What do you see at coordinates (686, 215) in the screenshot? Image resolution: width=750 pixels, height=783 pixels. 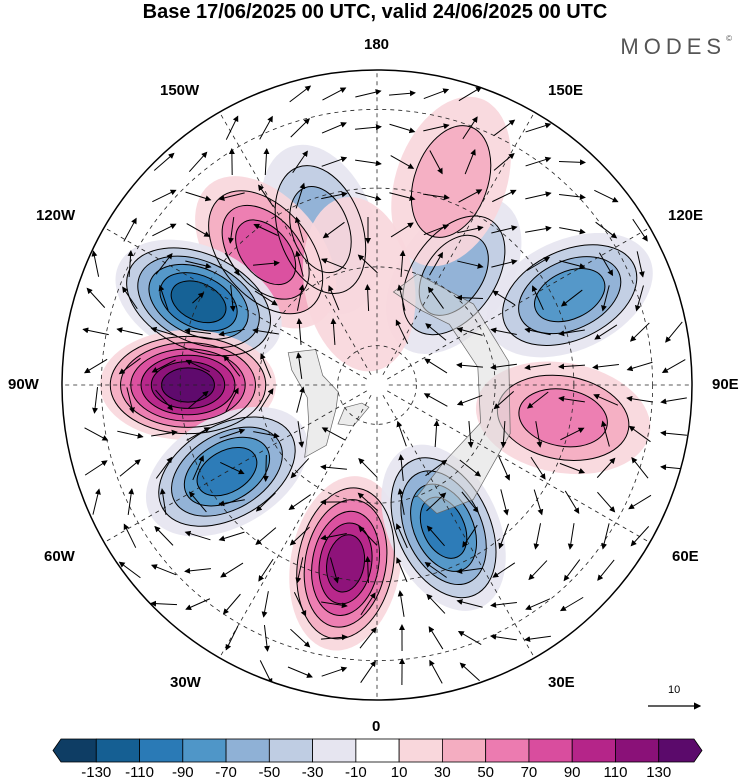 I see `lon-label-120e: 120E` at bounding box center [686, 215].